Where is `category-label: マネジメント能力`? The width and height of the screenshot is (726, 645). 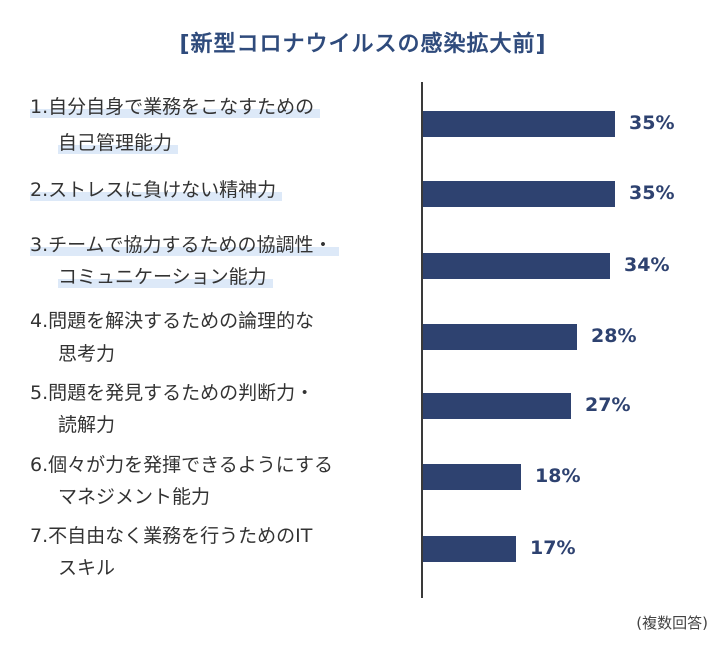
category-label: マネジメント能力 is located at coordinates (134, 497).